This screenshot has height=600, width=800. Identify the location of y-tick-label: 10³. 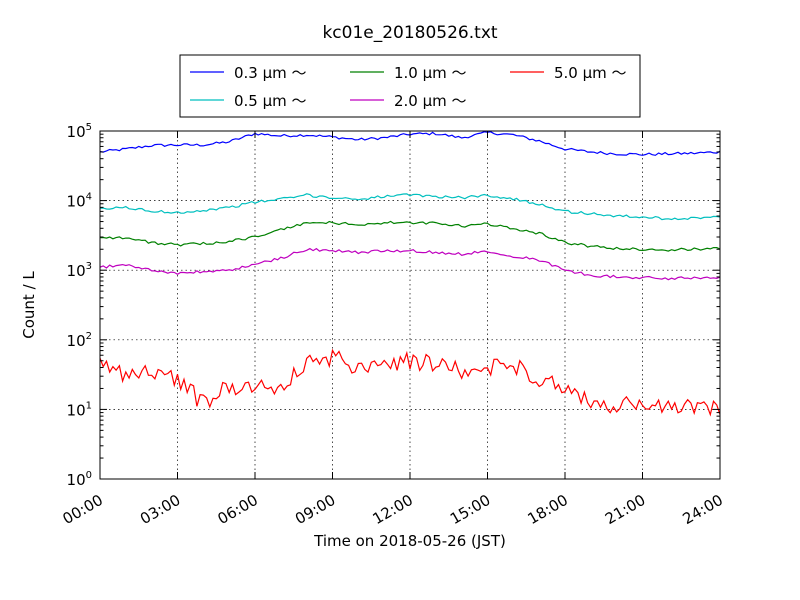
(79, 270).